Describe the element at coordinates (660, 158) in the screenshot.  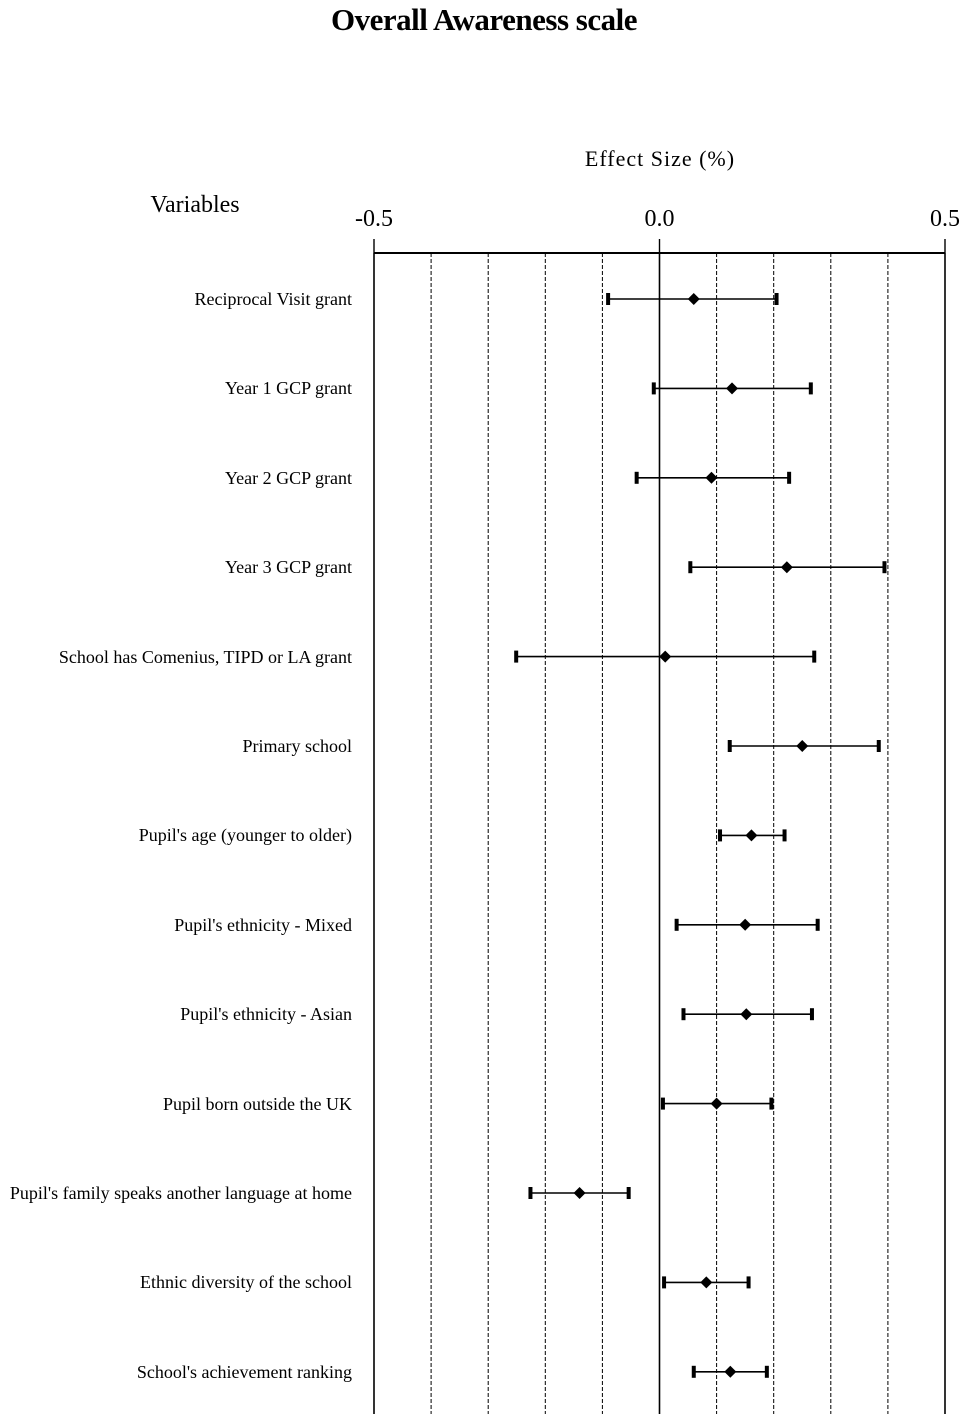
I see `x-axis-label: Effect Size (%)` at that location.